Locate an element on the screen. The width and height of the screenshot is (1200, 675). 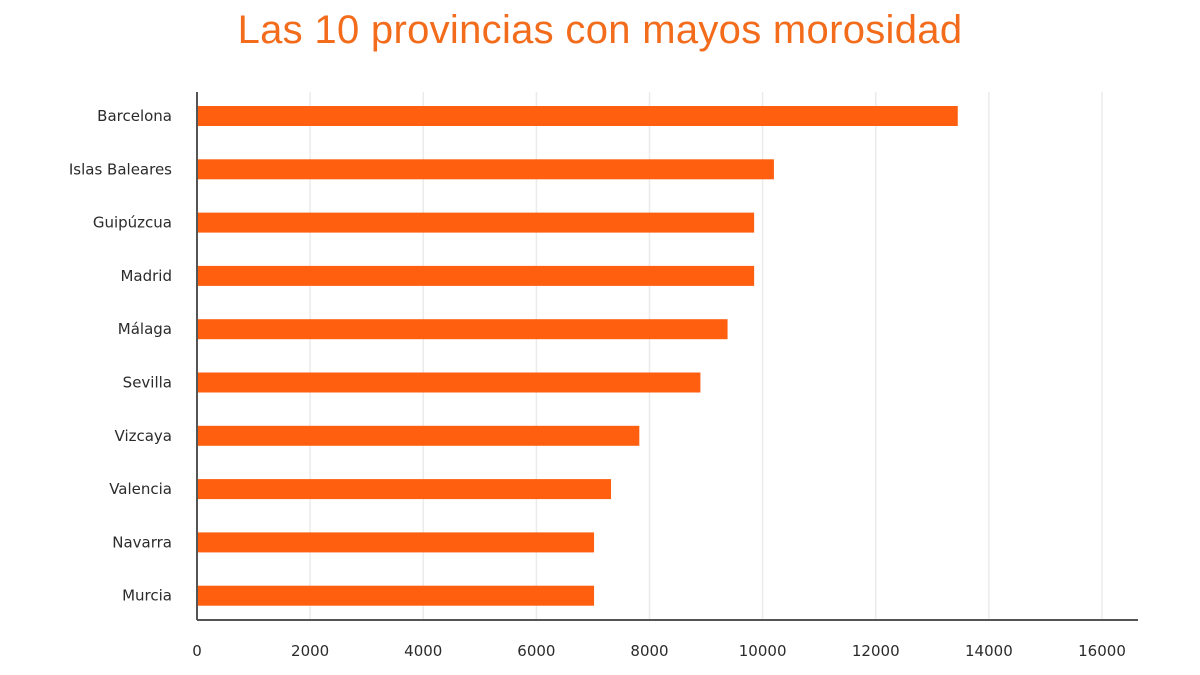
category-label: Murcia is located at coordinates (147, 596).